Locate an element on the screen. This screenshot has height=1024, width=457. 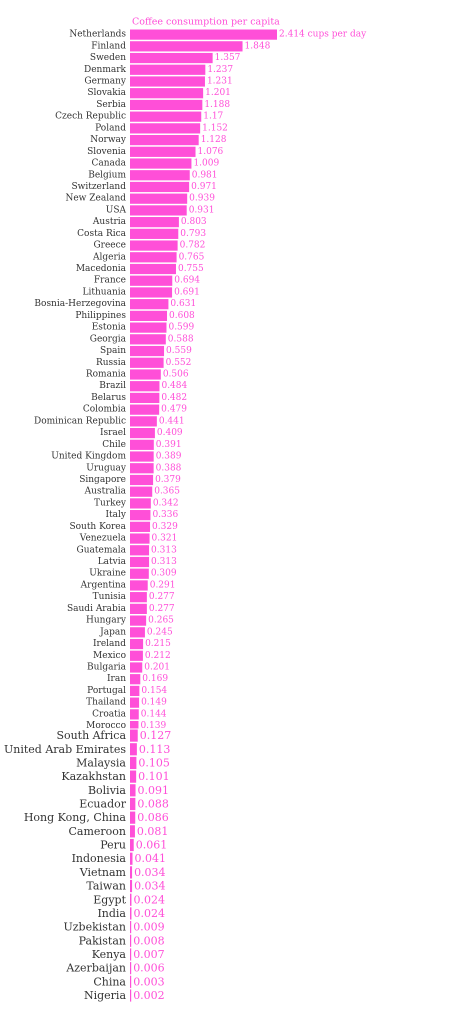
value-label: 0.024 is located at coordinates (149, 899).